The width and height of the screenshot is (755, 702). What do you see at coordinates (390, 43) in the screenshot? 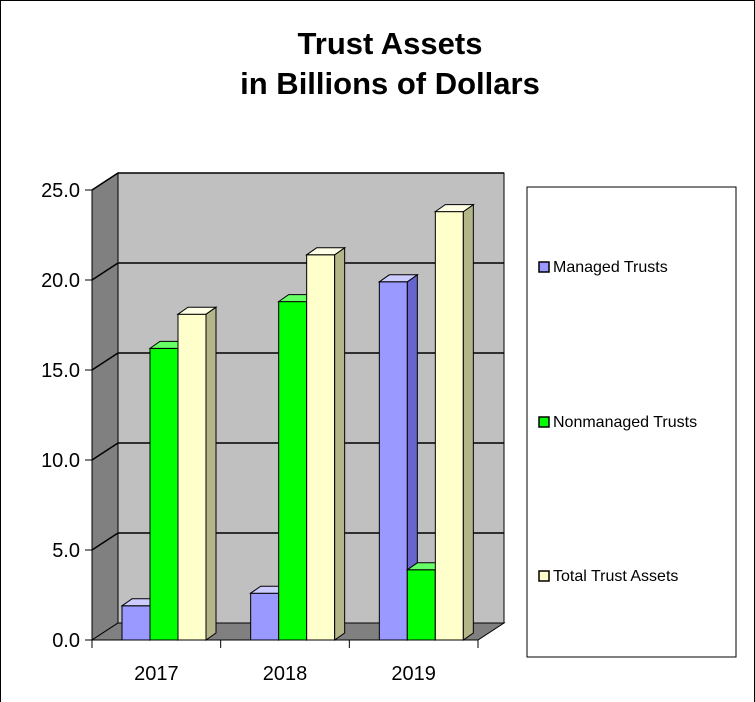
I see `chart-title-line-1: Trust Assets` at bounding box center [390, 43].